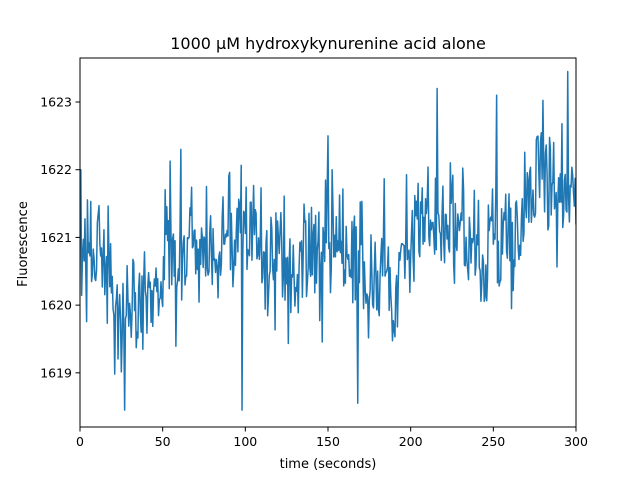  Describe the element at coordinates (56, 102) in the screenshot. I see `y-tick-label: 1623` at that location.